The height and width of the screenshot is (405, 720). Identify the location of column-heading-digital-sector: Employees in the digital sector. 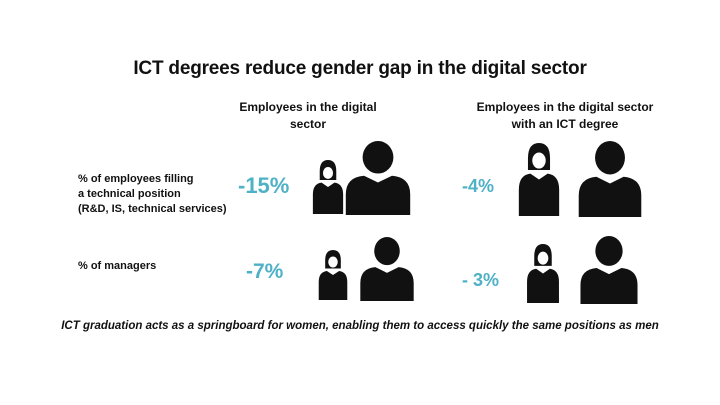
(308, 116).